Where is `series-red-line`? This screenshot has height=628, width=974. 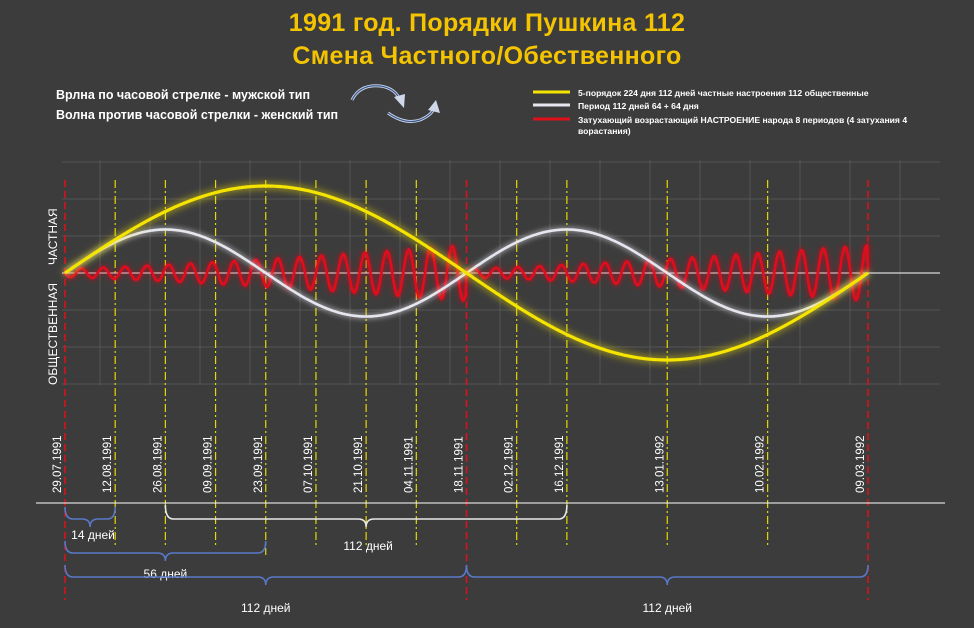
series-red-line is located at coordinates (466, 273).